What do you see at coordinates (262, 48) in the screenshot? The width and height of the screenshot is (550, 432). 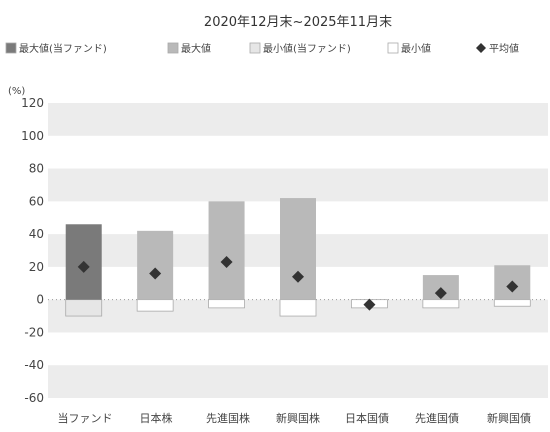 I see `chart-legend: 最大値(当ファンド) 最大値 最小値(当ファンド) 最小値 平均値` at bounding box center [262, 48].